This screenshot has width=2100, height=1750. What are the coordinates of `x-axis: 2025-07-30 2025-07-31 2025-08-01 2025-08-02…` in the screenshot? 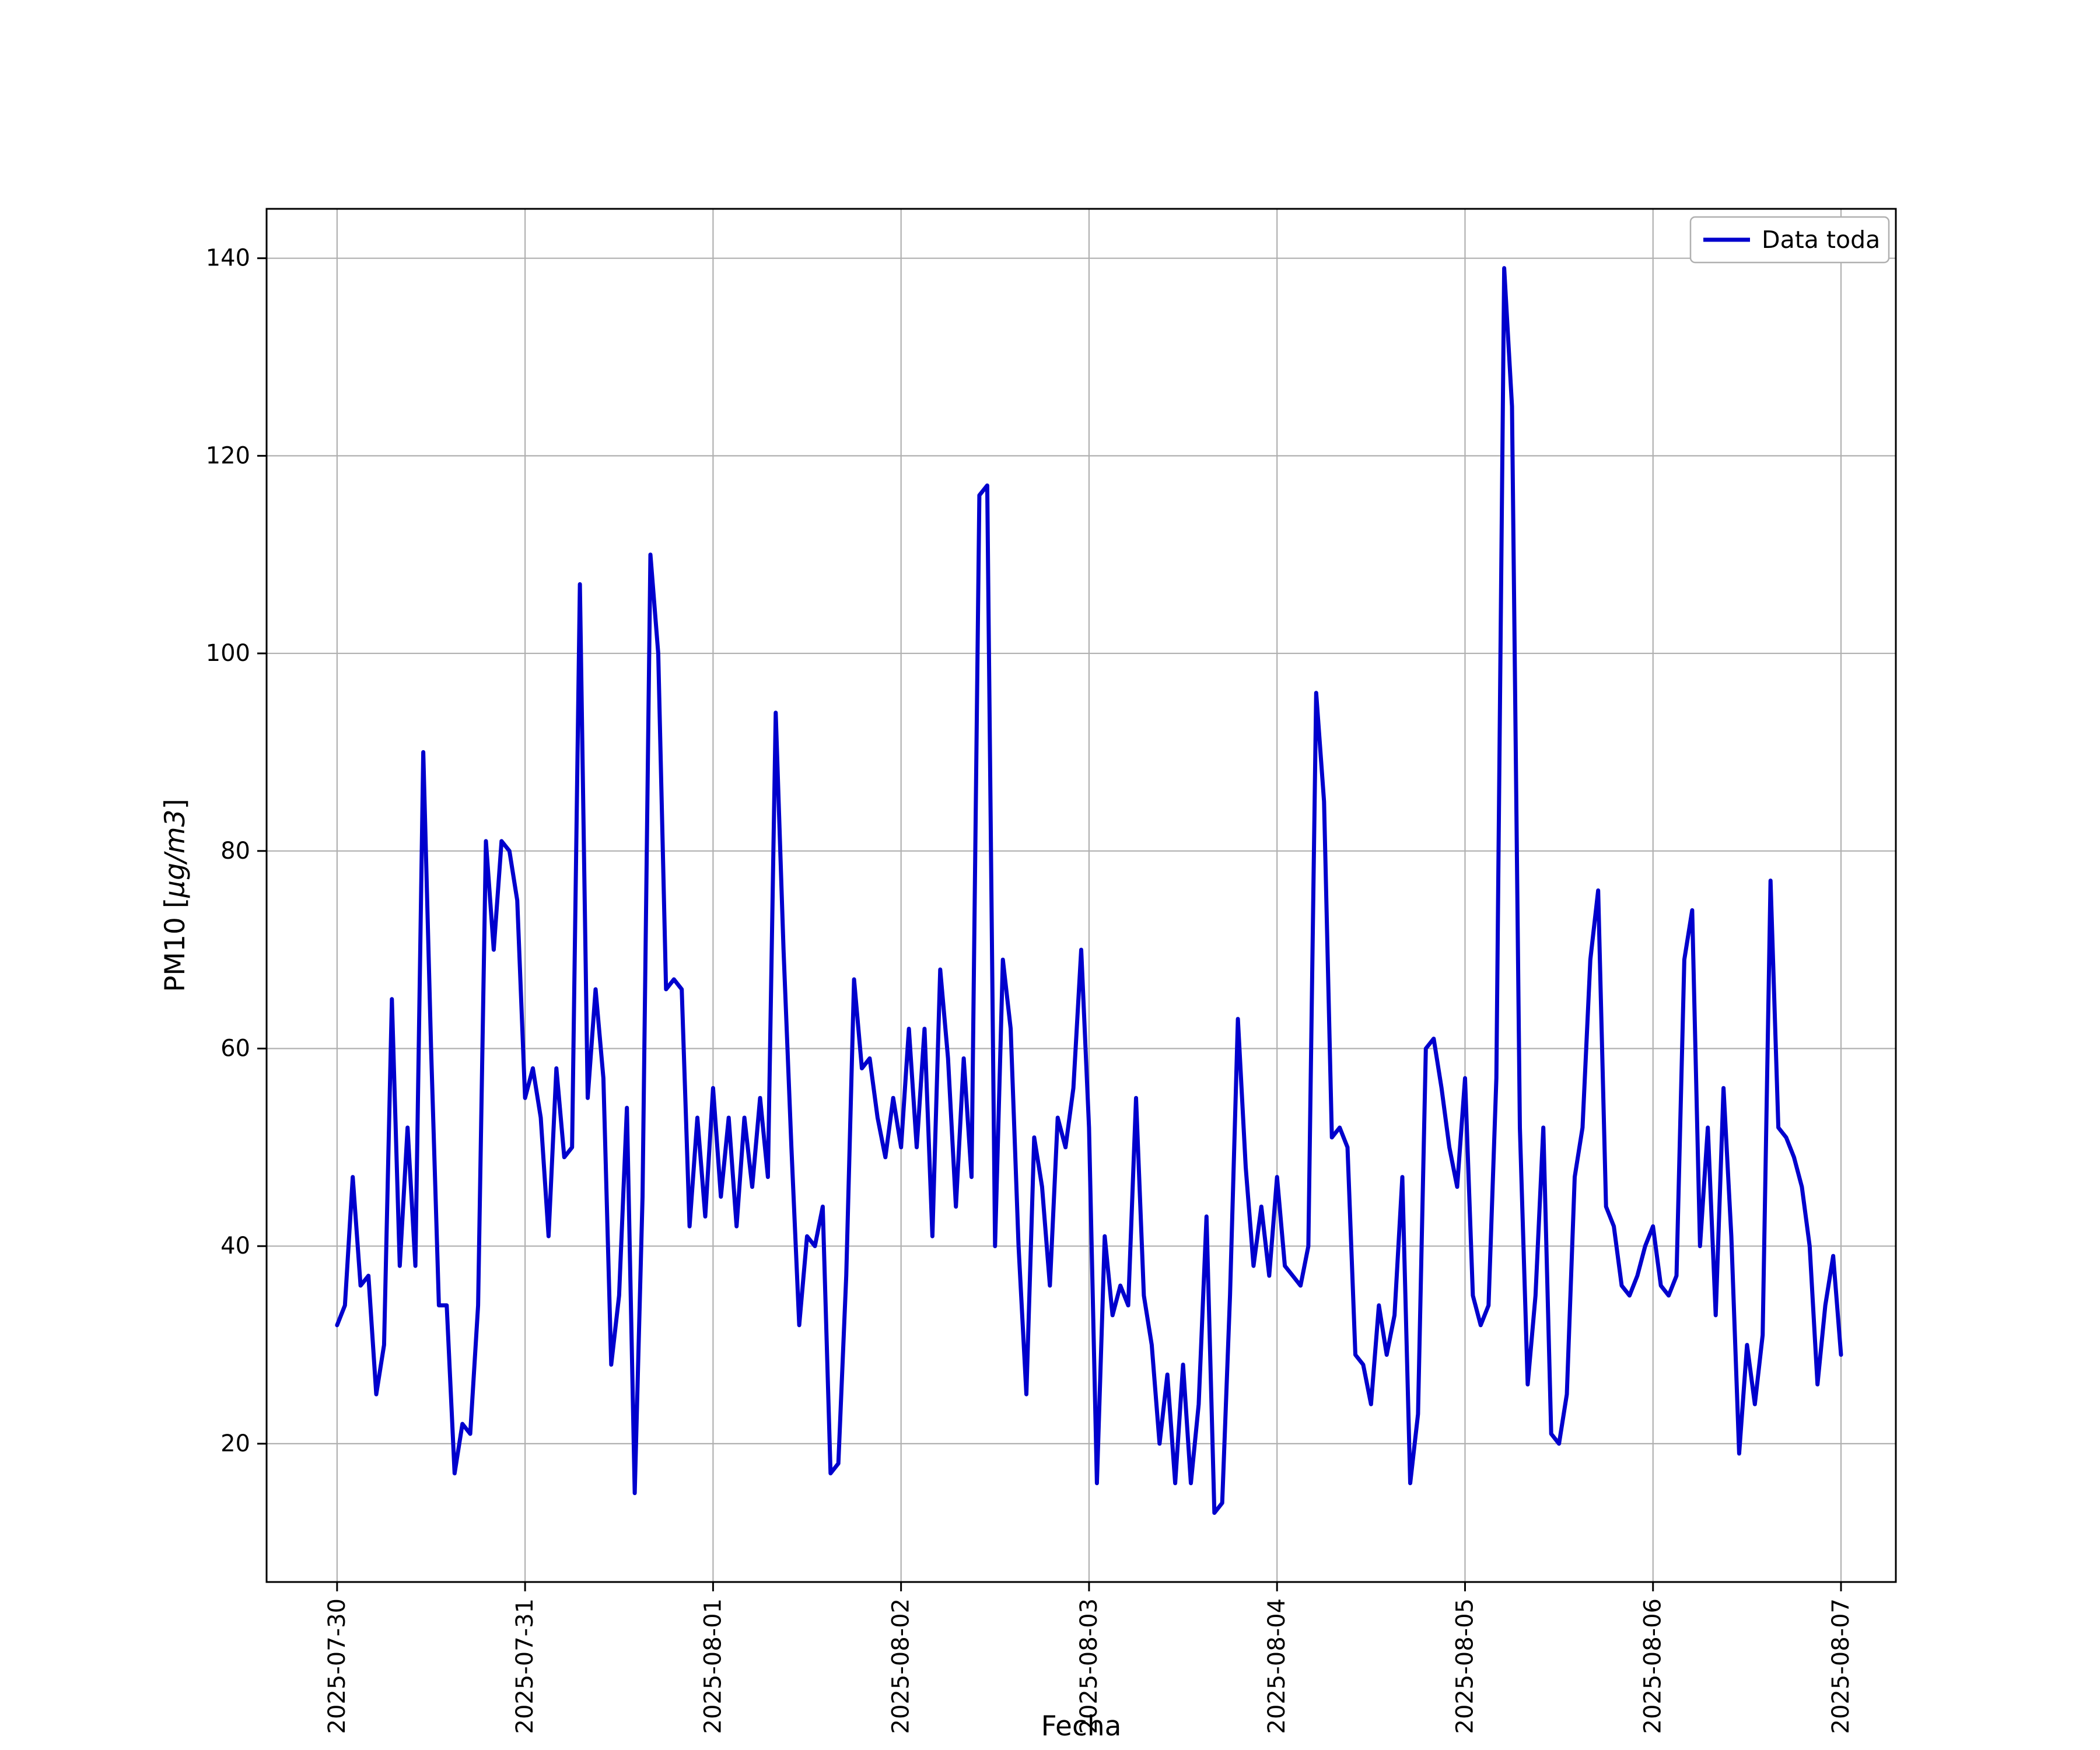 It's located at (1089, 1658).